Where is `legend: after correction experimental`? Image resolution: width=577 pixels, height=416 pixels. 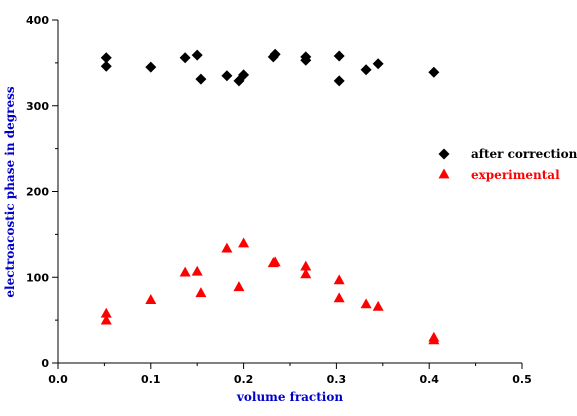 legend: after correction experimental is located at coordinates (507, 164).